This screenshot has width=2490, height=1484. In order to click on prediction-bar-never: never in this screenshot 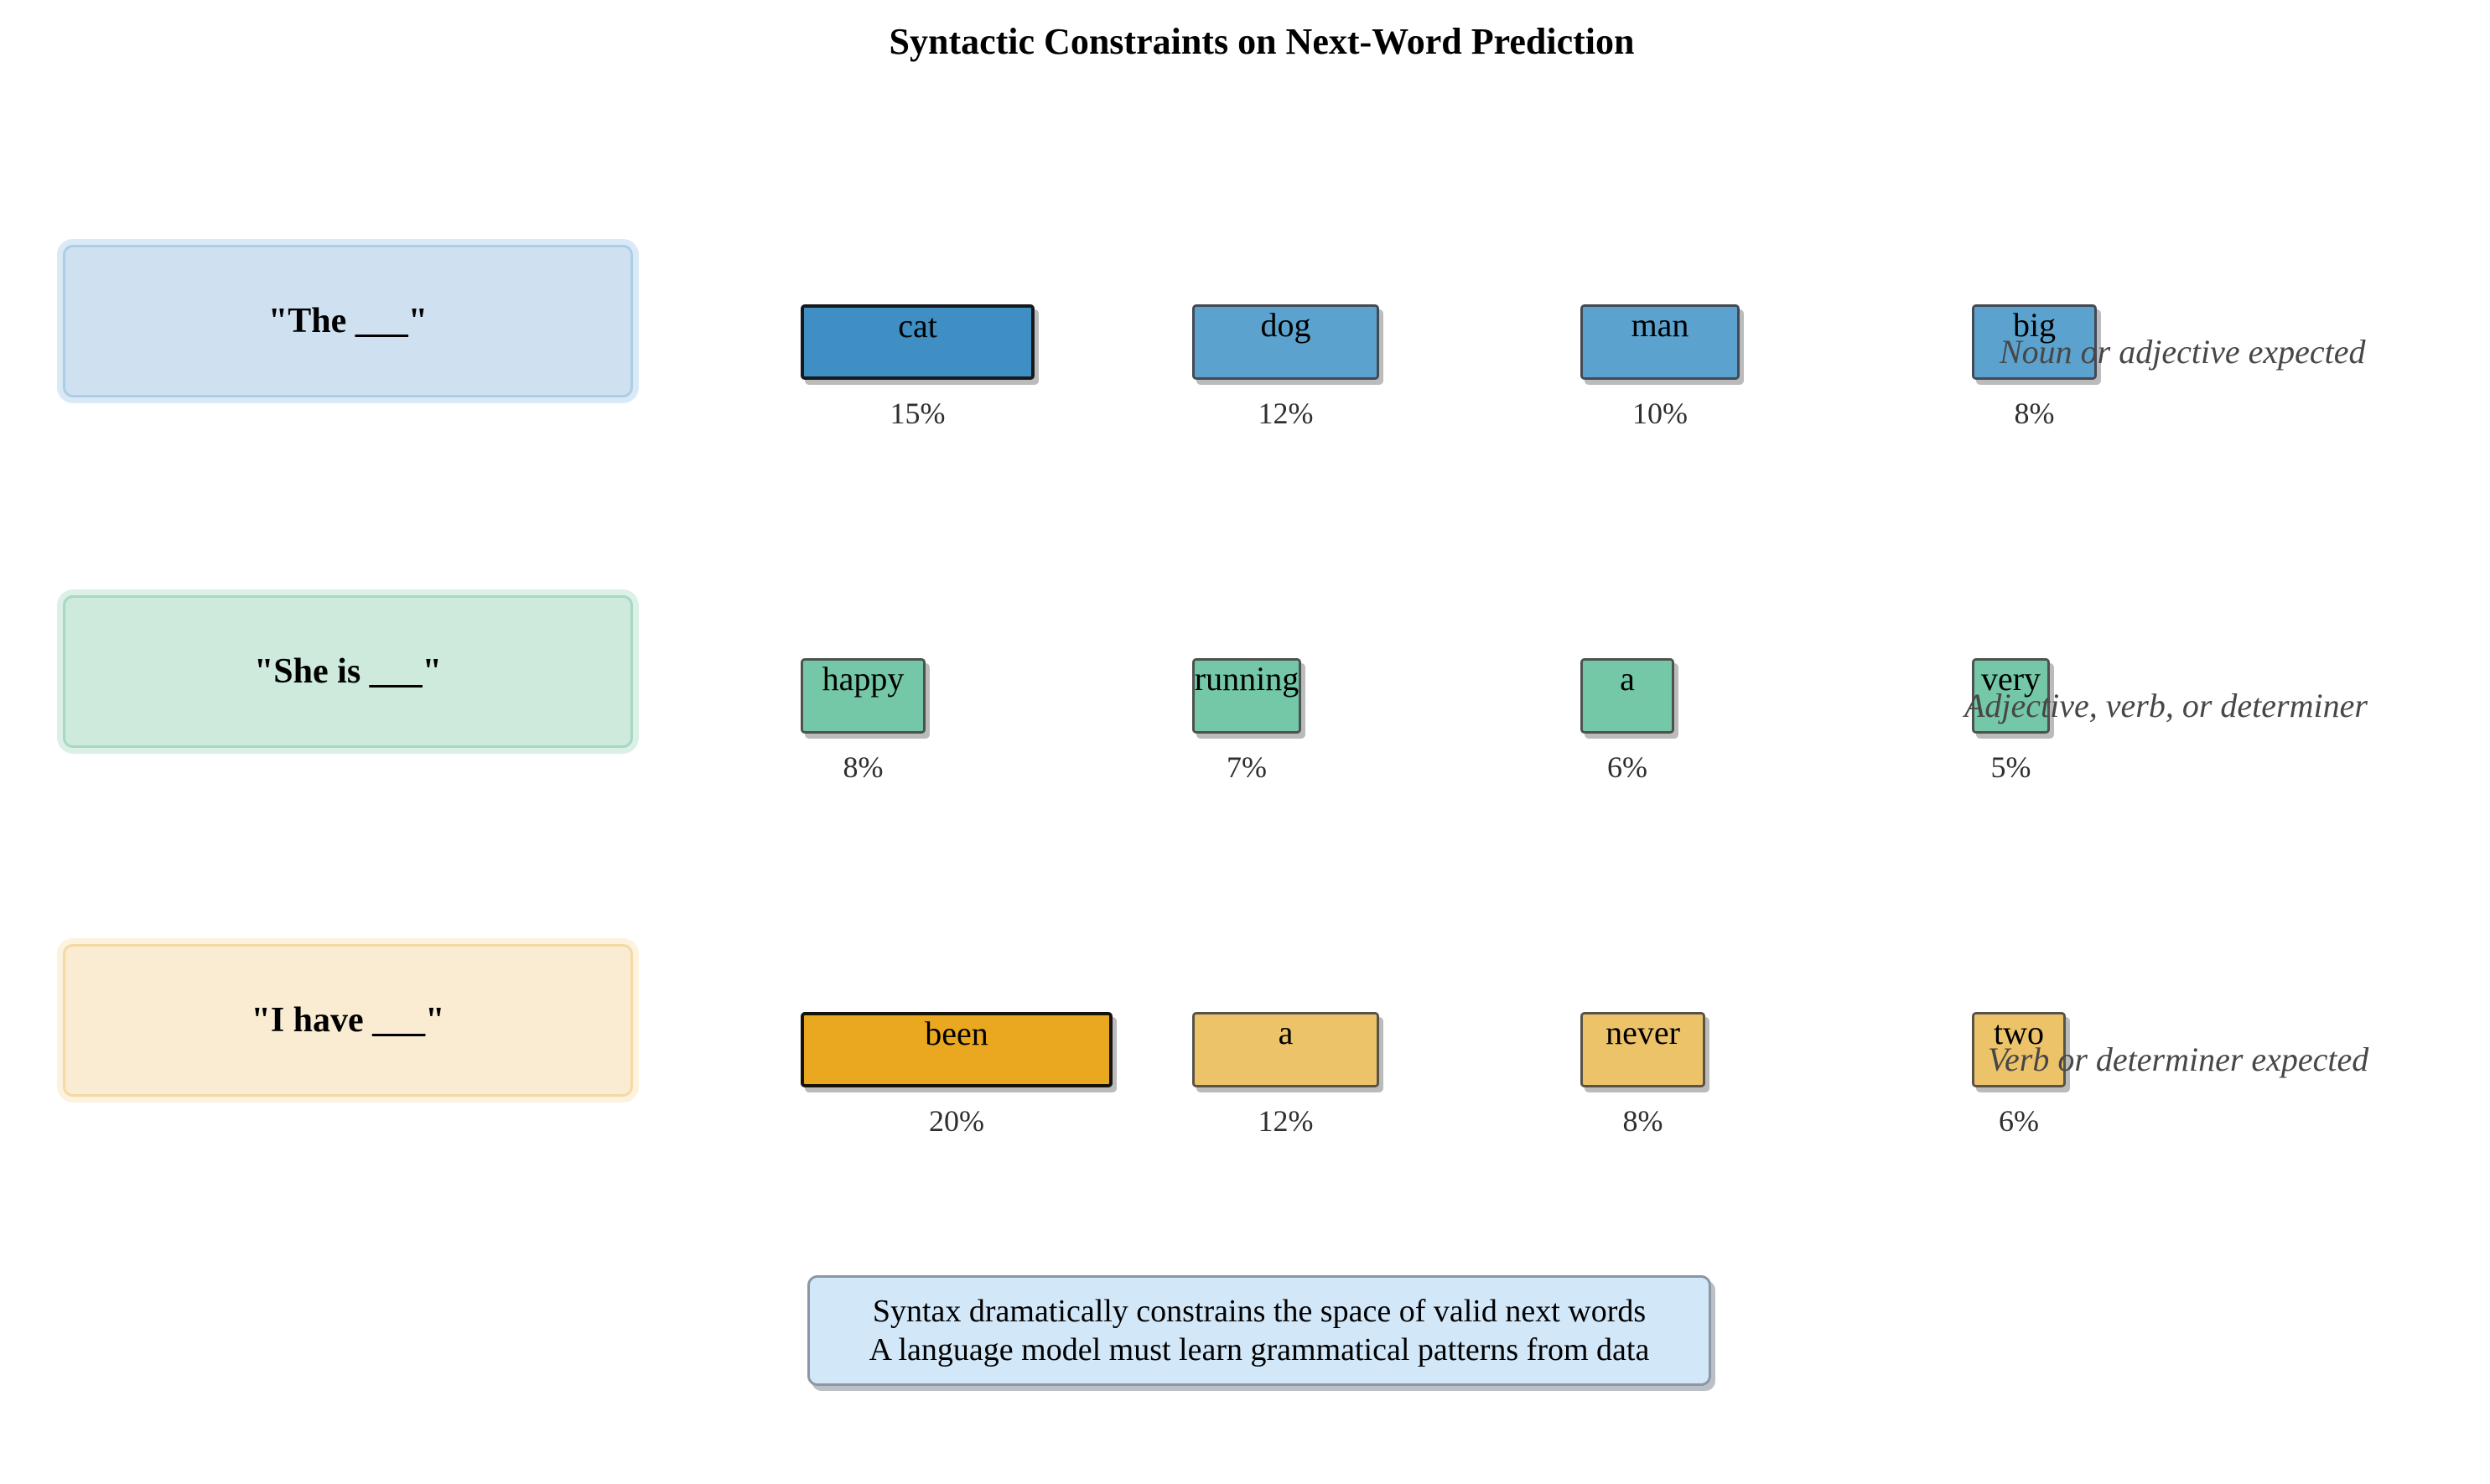, I will do `click(1642, 1049)`.